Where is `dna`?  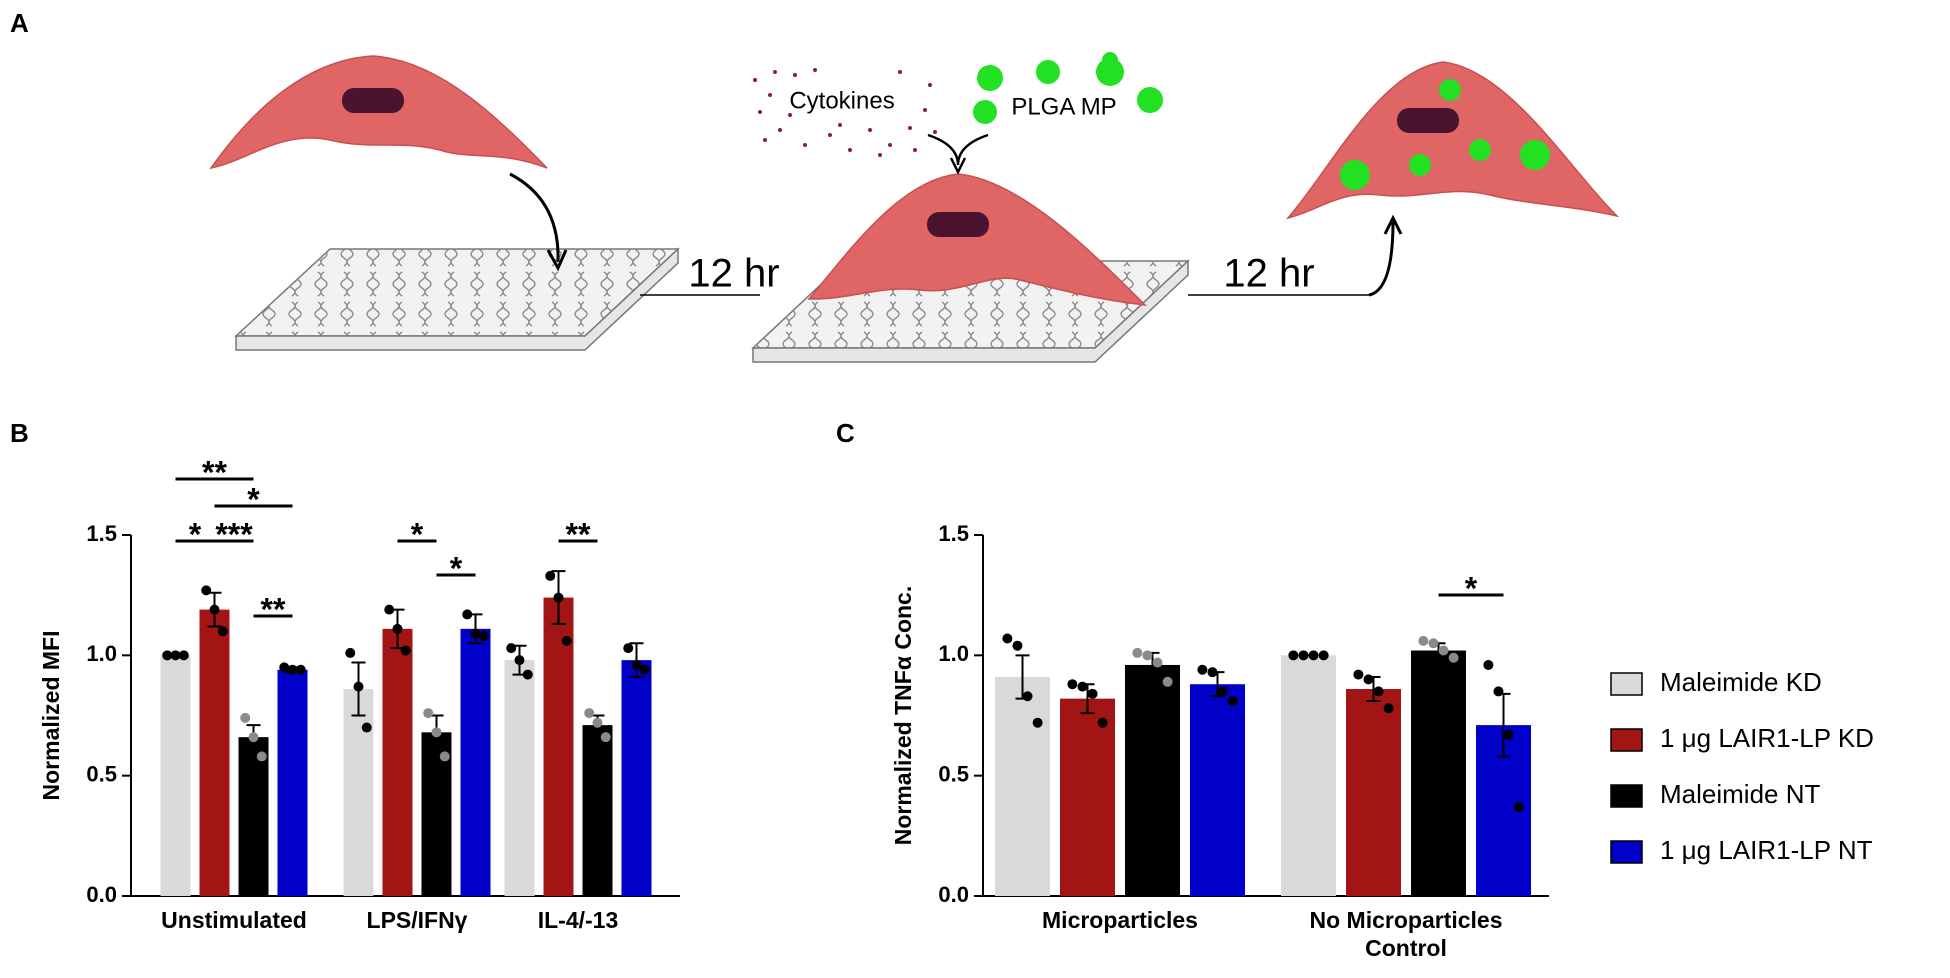
dna is located at coordinates (457, 292).